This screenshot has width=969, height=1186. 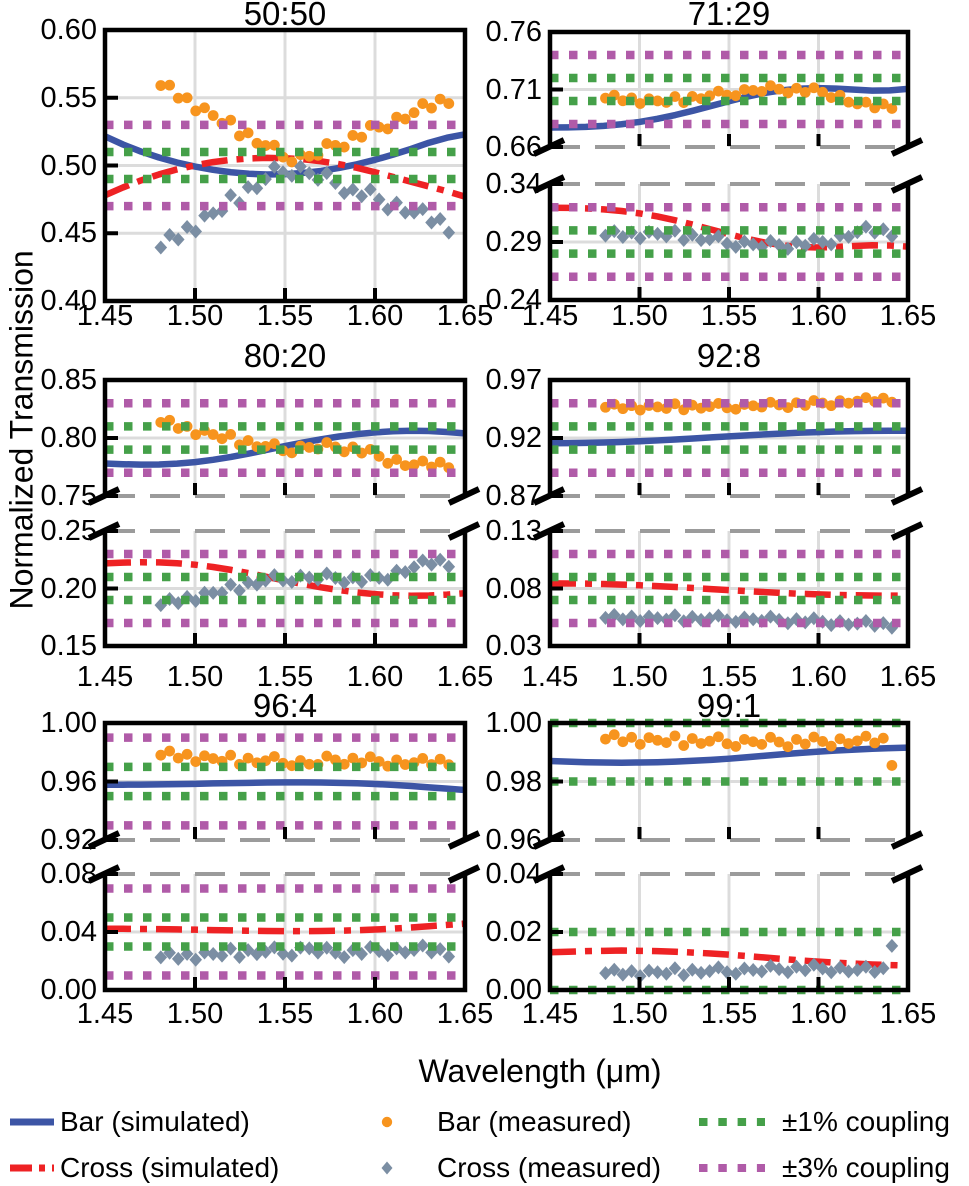 What do you see at coordinates (68, 30) in the screenshot?
I see `y-tick-label: 0.60` at bounding box center [68, 30].